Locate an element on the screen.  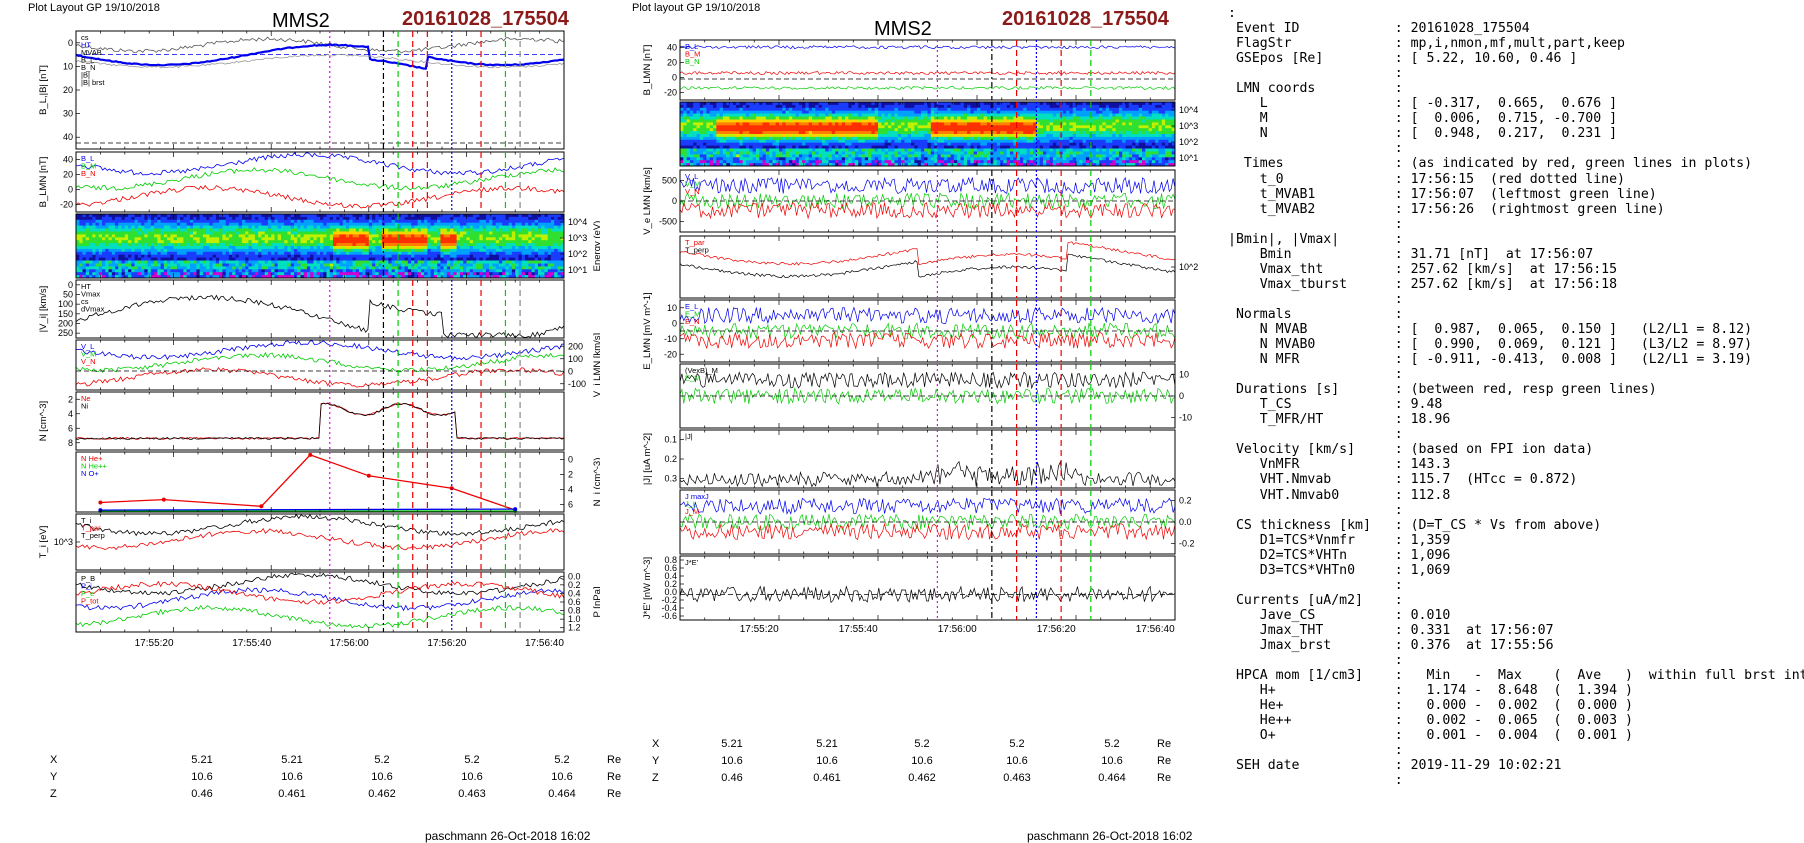
y-tick-label: 0 is located at coordinates (674, 78).